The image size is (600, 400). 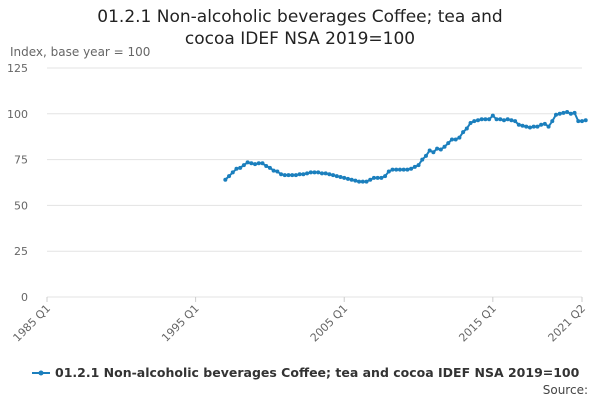 I want to click on y-axis-label: Index, base year = 100, so click(x=80, y=52).